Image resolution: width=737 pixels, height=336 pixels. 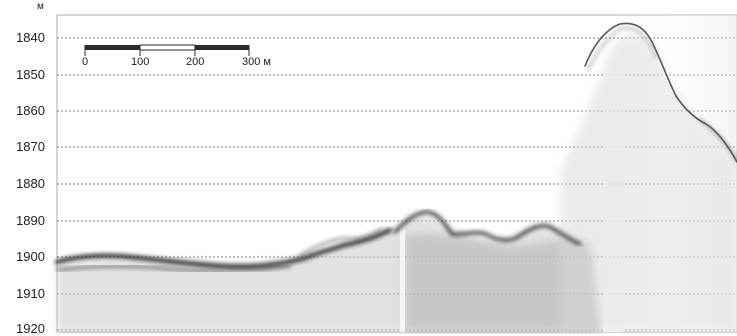 I want to click on depth-tick-label: 1860, so click(x=30, y=110).